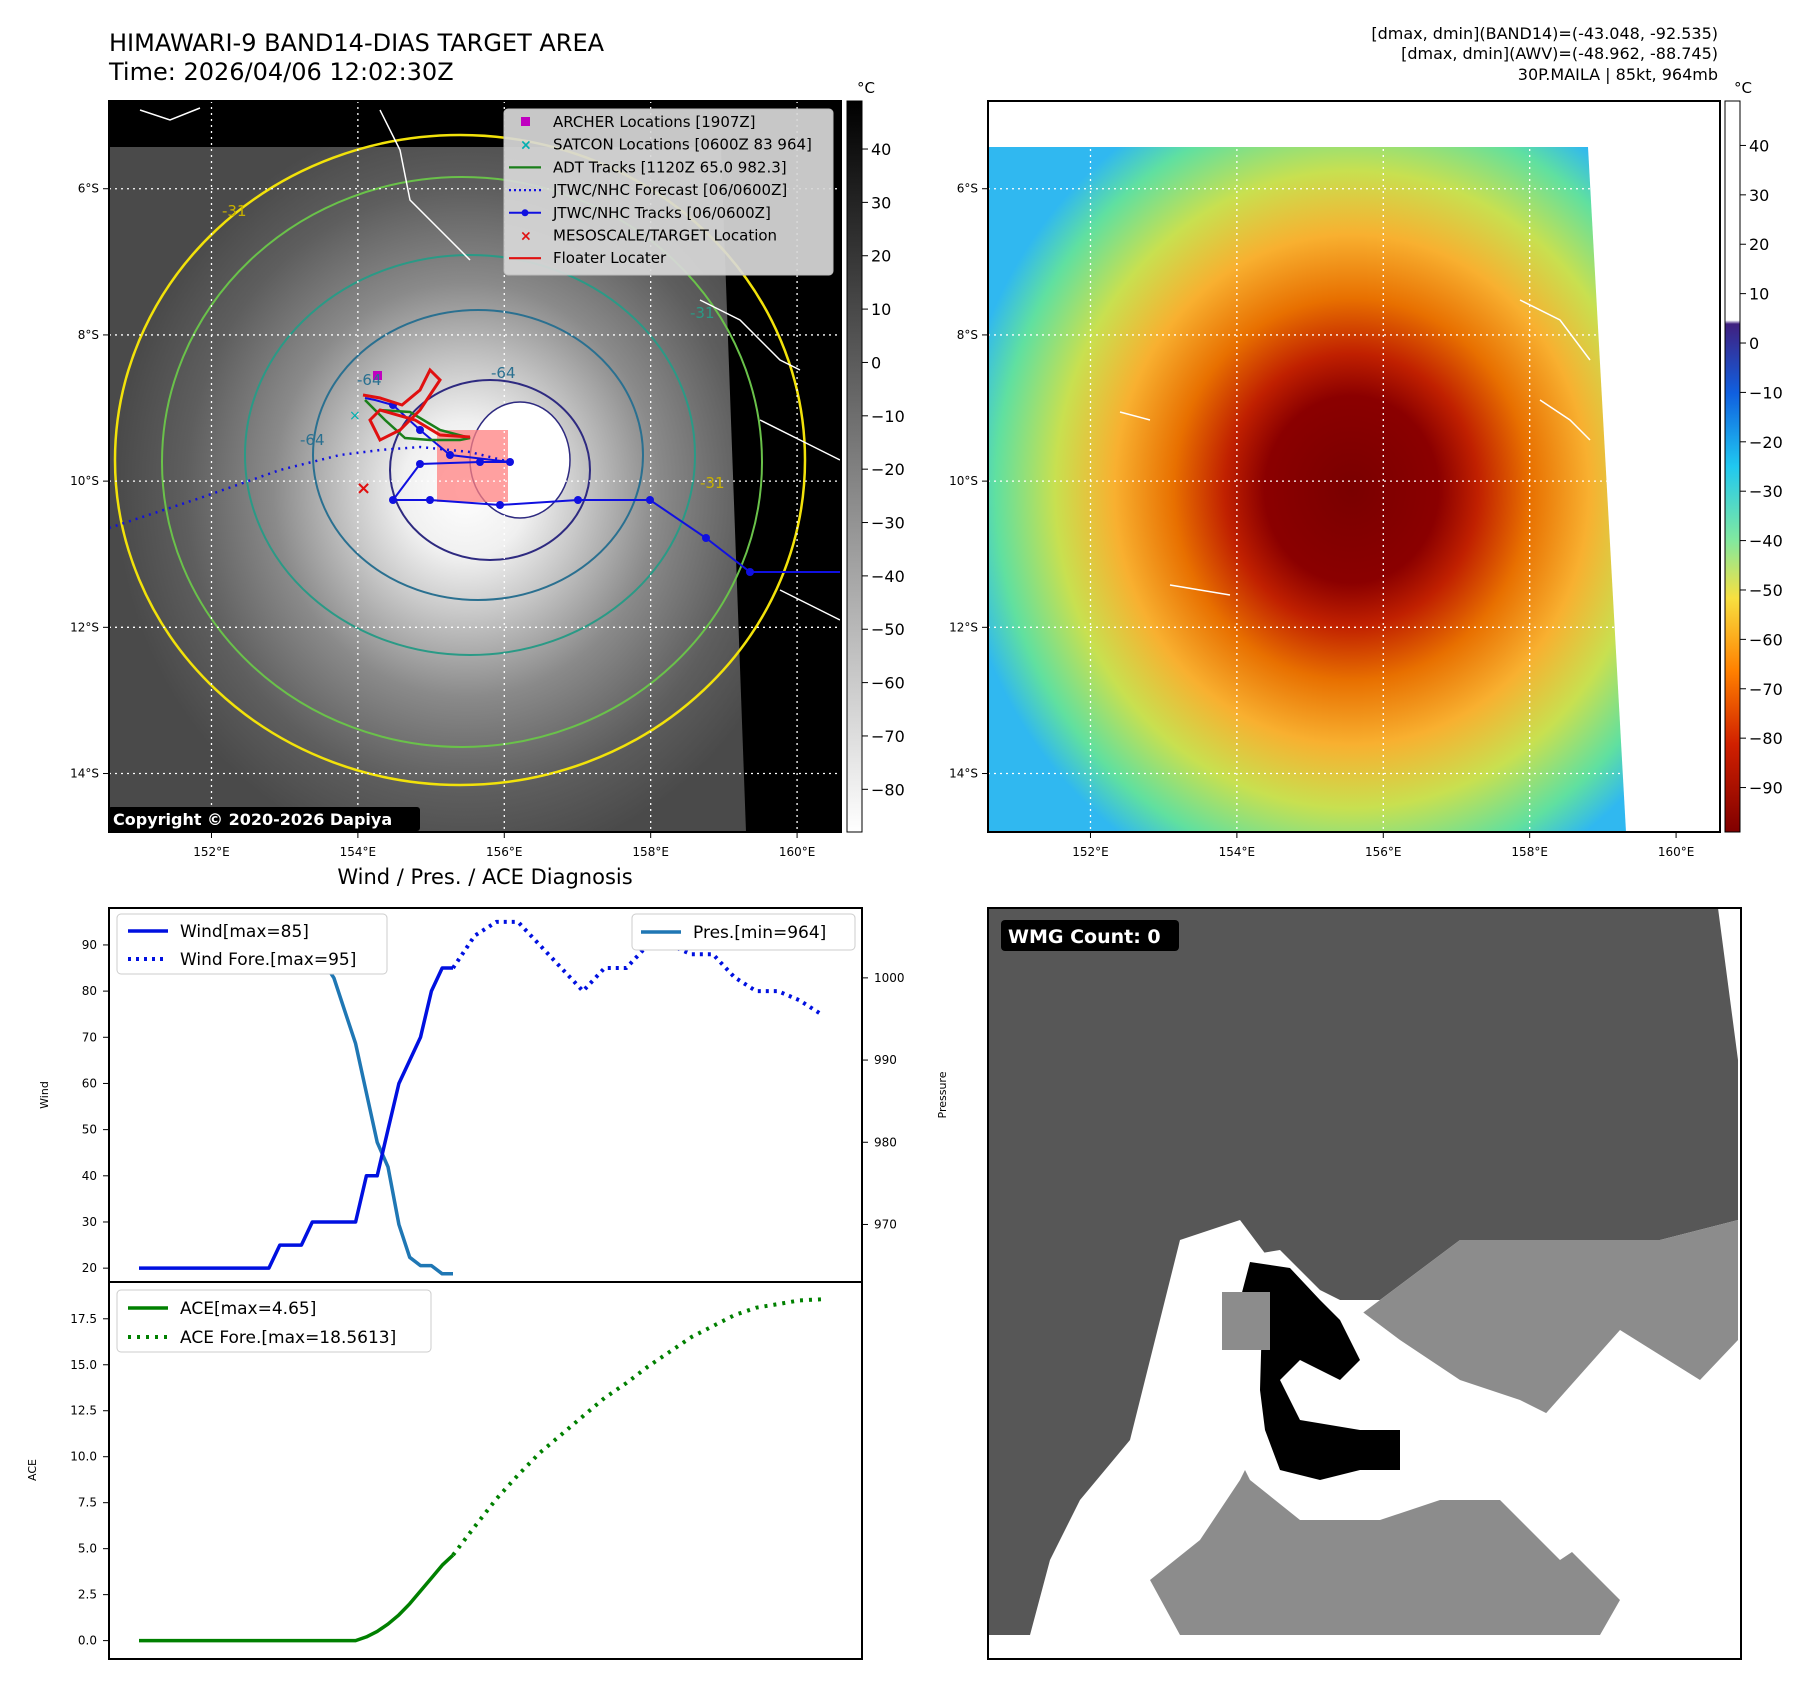 The height and width of the screenshot is (1690, 1801). Describe the element at coordinates (83, 1319) in the screenshot. I see `ace-y-tick-label: 17.5` at that location.